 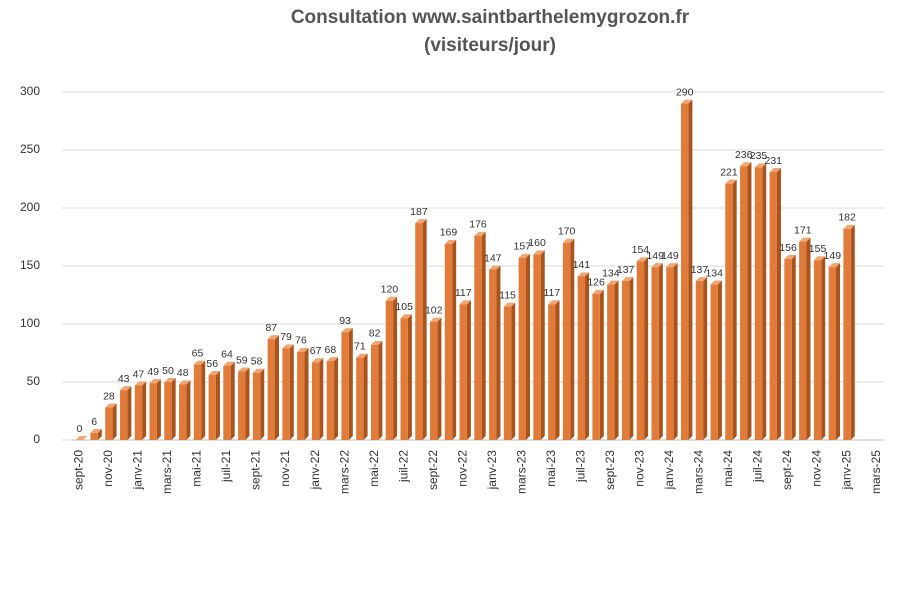 I want to click on x-tick-label: nov-23, so click(x=640, y=468).